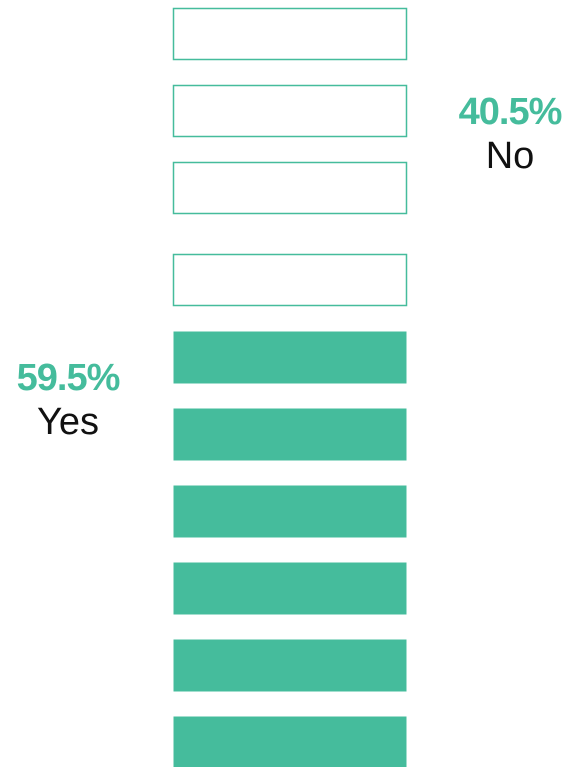 This screenshot has width=572, height=767. Describe the element at coordinates (68, 400) in the screenshot. I see `label-yes: 59.5% Yes` at that location.